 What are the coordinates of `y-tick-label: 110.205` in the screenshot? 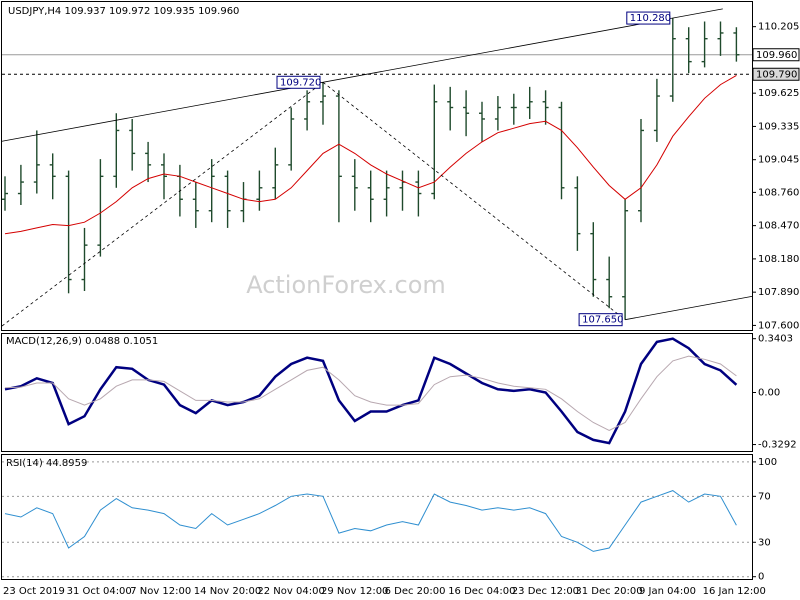 It's located at (778, 27).